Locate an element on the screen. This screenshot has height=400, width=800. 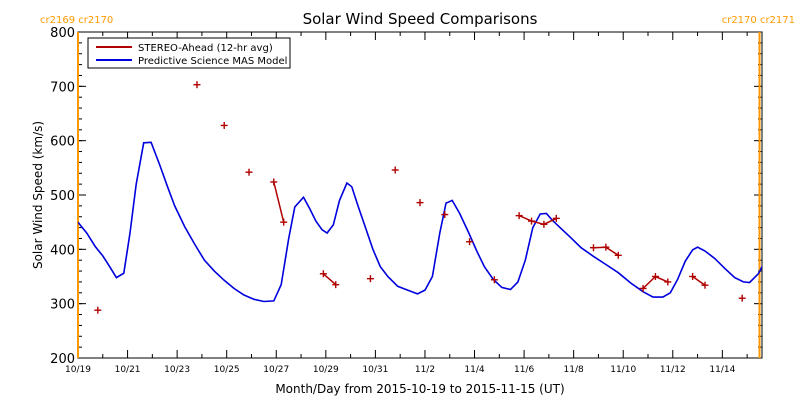
x-tick-label: 10/27 is located at coordinates (276, 370).